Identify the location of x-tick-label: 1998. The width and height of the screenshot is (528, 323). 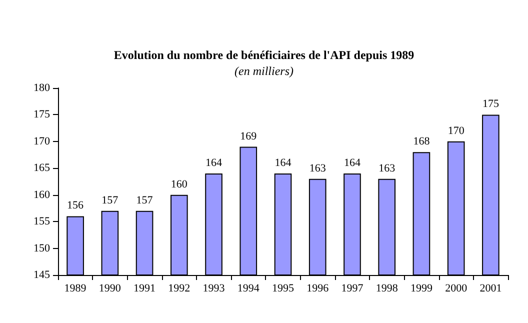
(387, 288).